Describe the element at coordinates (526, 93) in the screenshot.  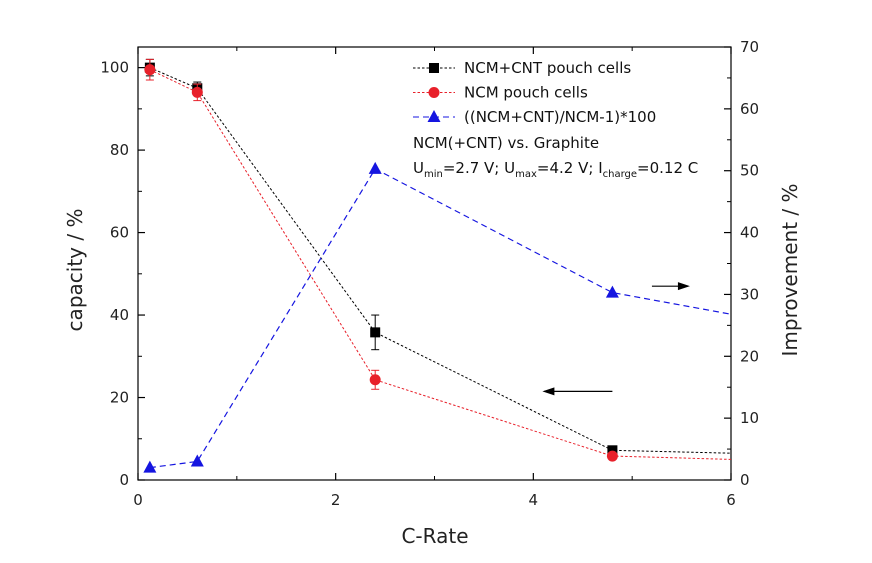
I see `legend-label: NCM pouch cells` at that location.